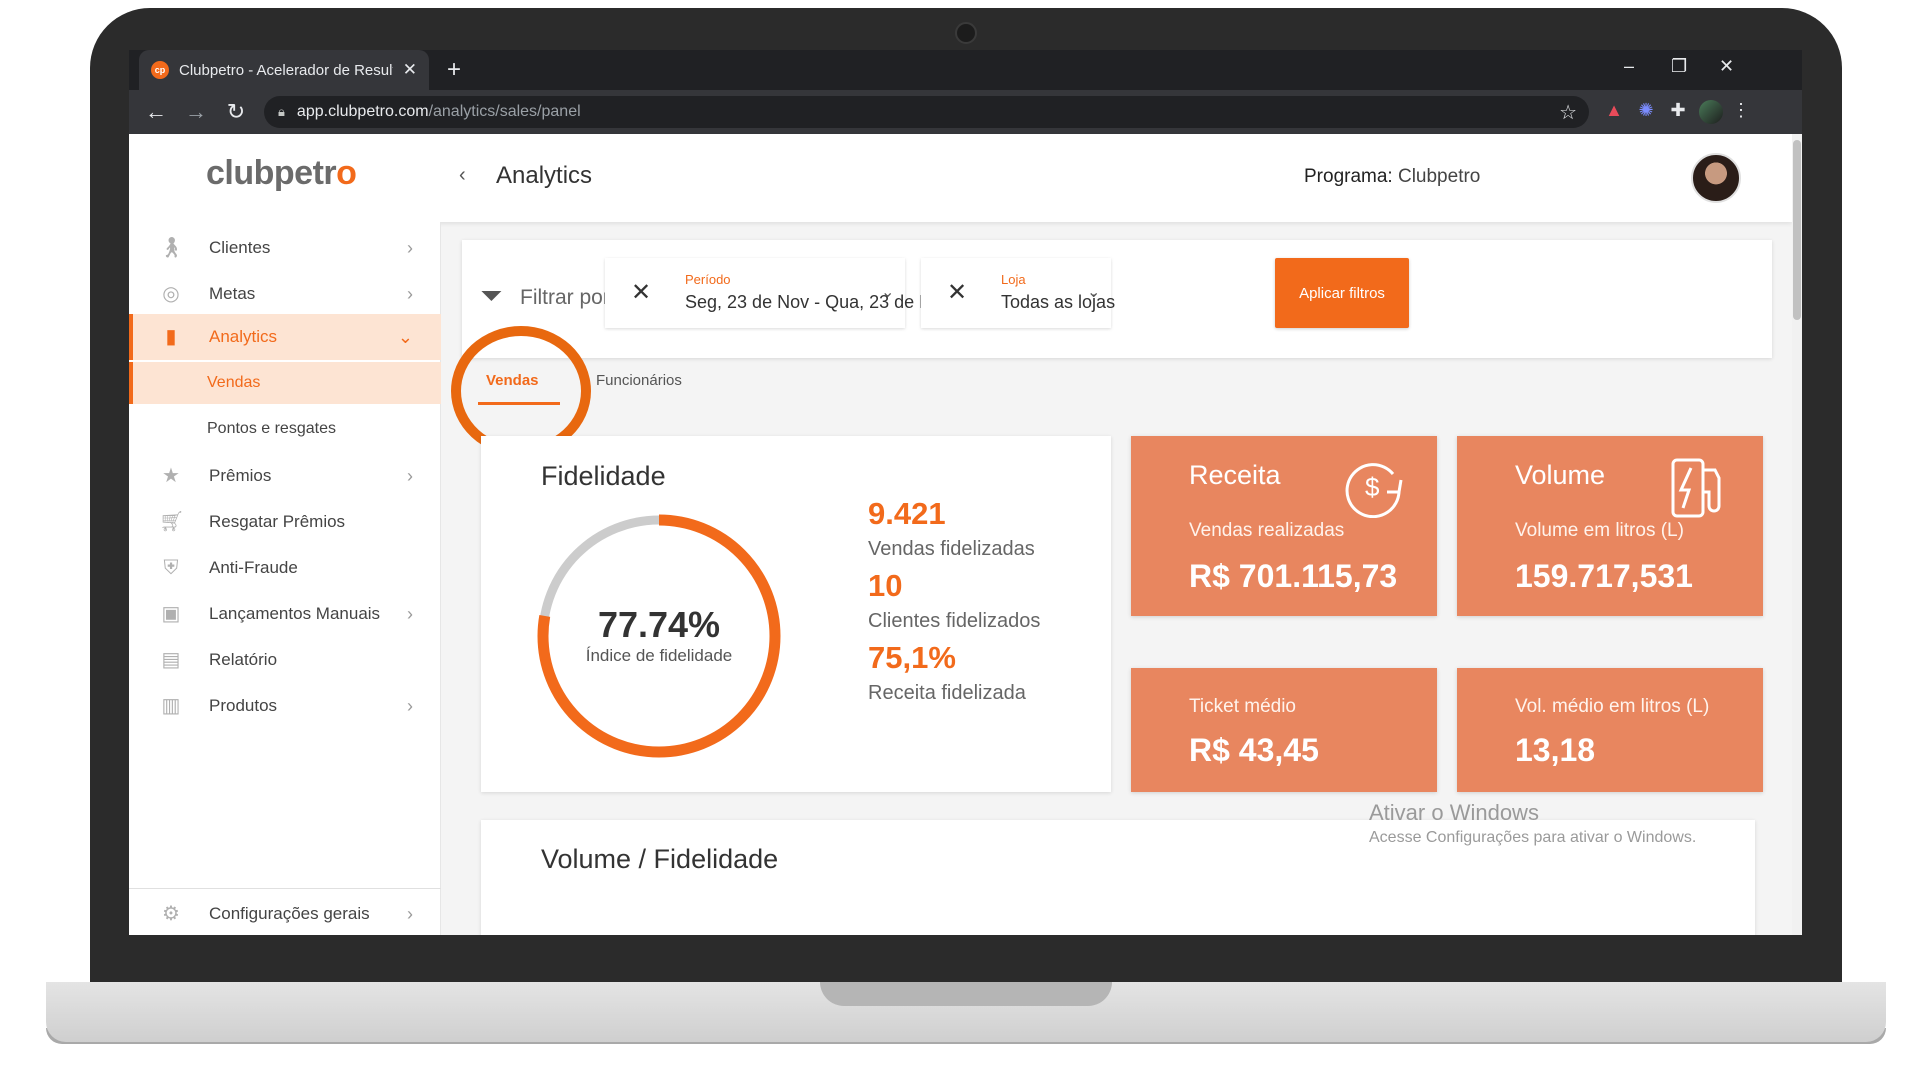 The width and height of the screenshot is (1920, 1080). I want to click on close-window-icon: ✕, so click(1727, 66).